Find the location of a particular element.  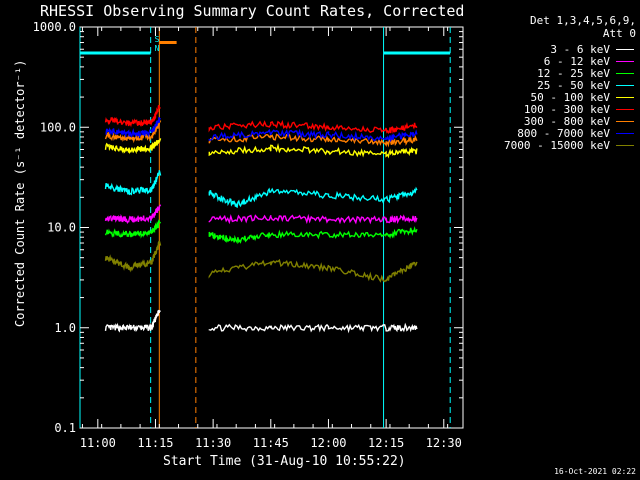

legend-entry: 300 - 800 keV is located at coordinates (569, 121).